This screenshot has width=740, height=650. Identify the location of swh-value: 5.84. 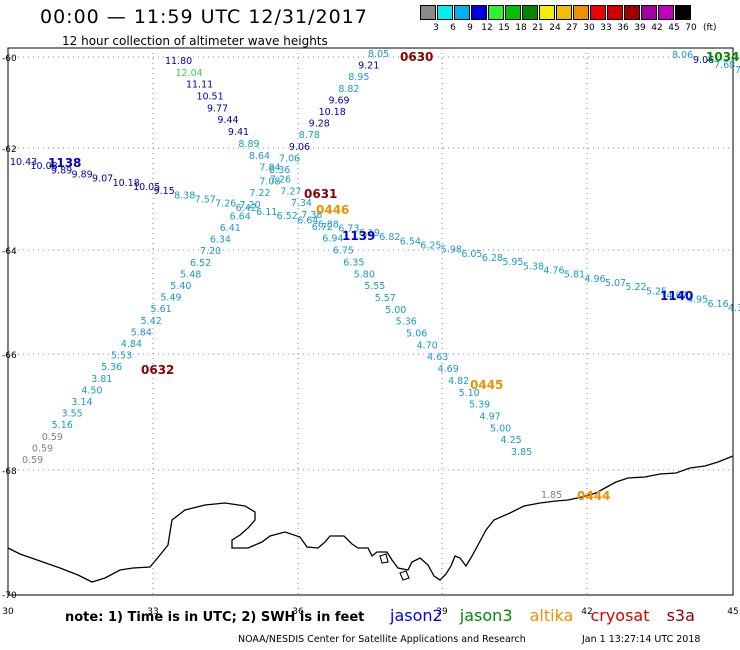
(141, 332).